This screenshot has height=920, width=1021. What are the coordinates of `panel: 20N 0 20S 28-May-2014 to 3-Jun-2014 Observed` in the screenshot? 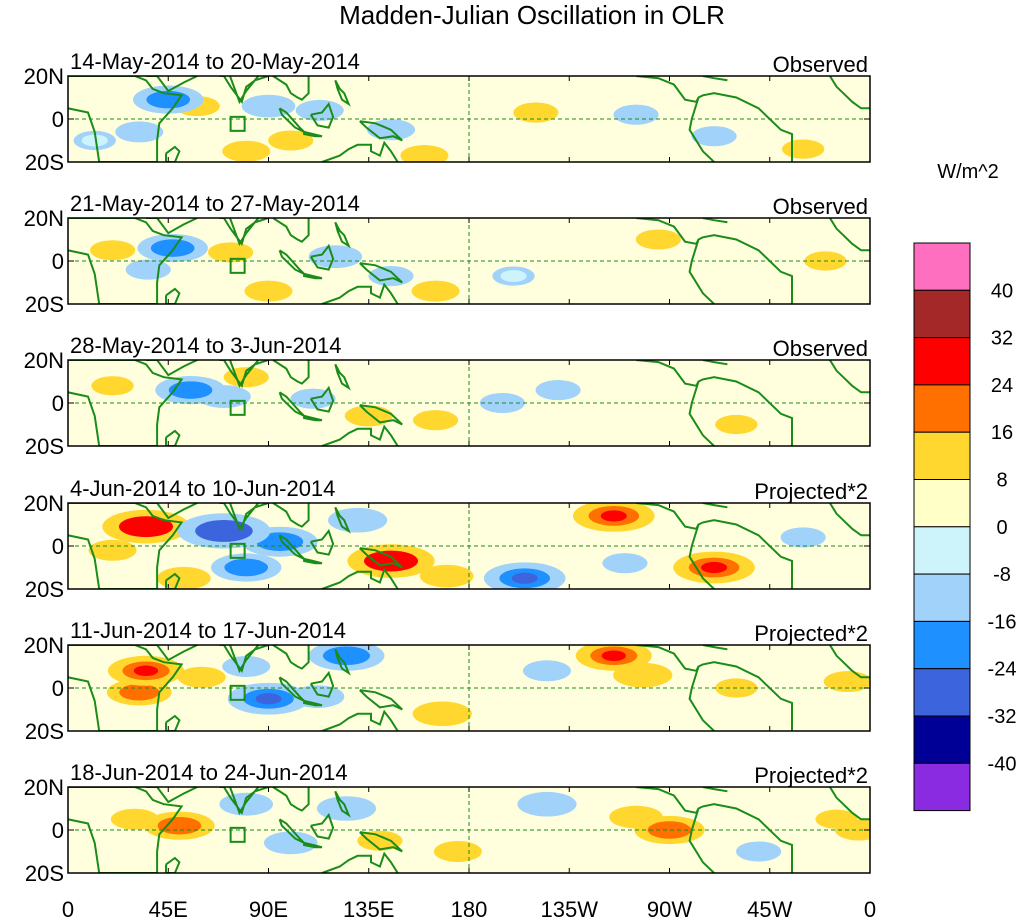 It's located at (447, 396).